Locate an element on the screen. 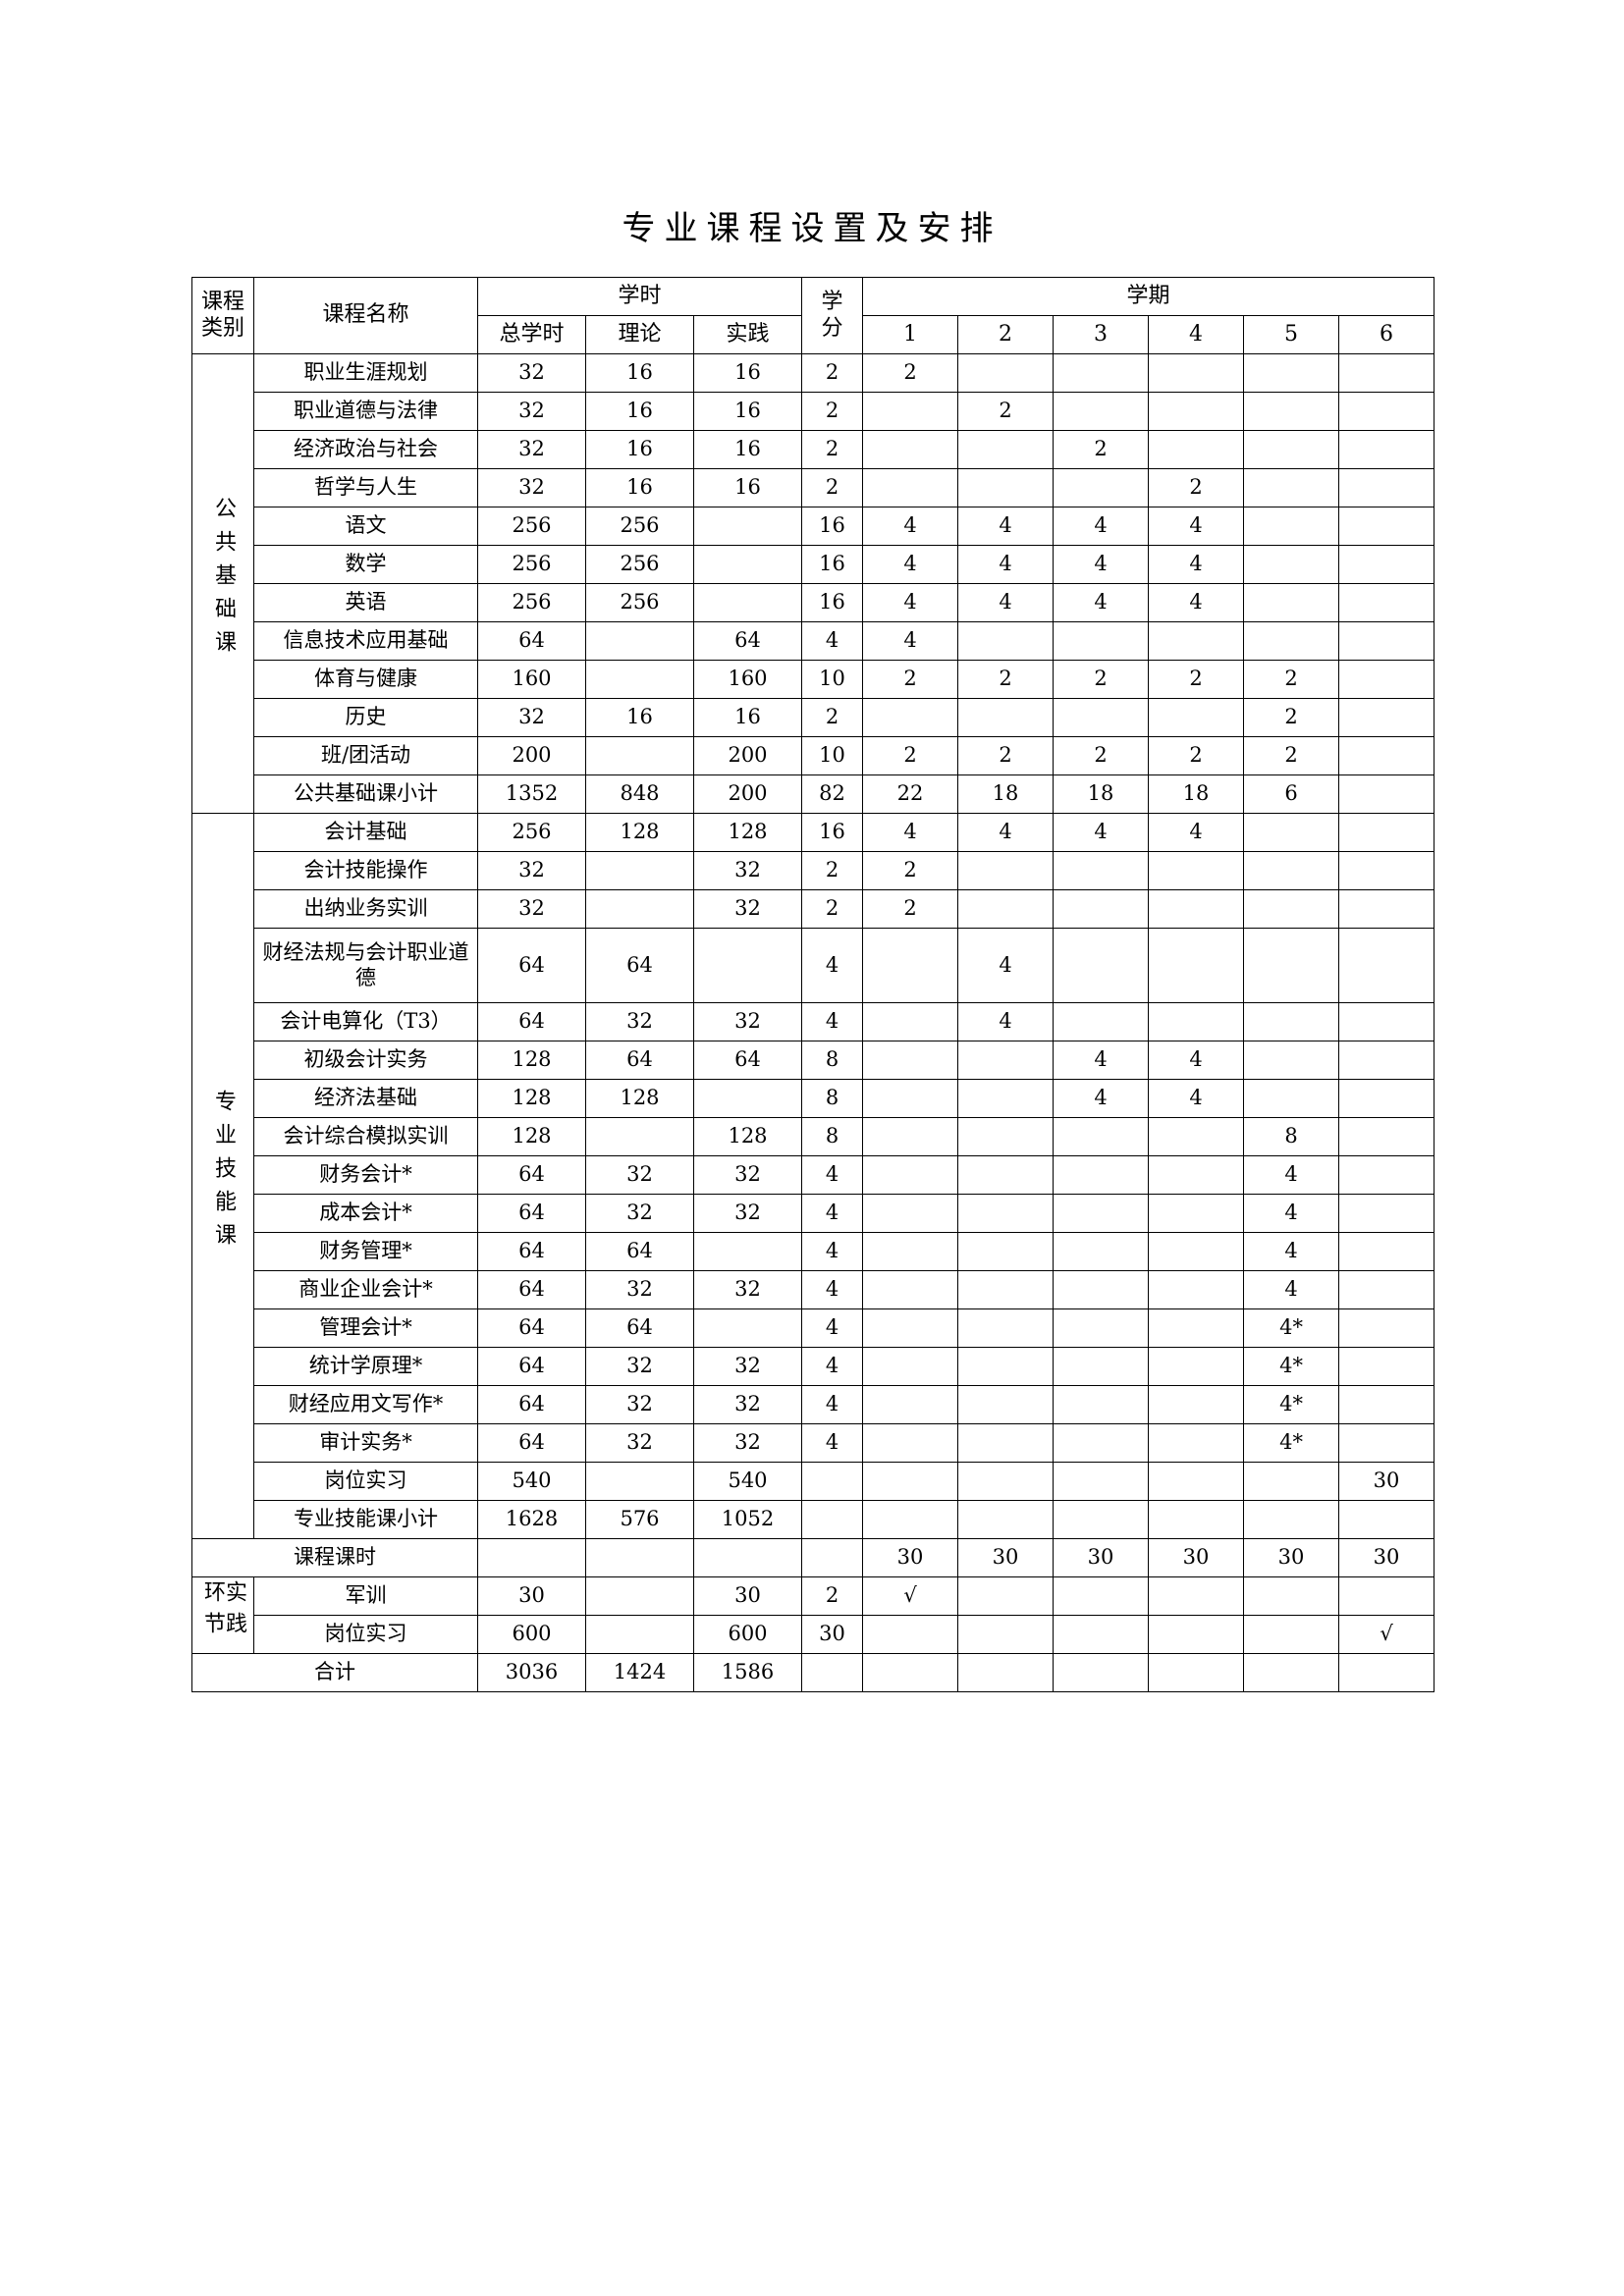 Image resolution: width=1624 pixels, height=2296 pixels. cell-total-hours: 30 is located at coordinates (531, 1596).